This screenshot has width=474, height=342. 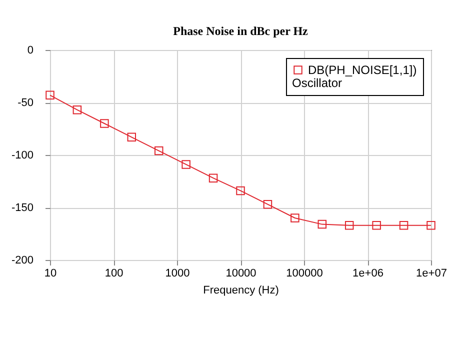 What do you see at coordinates (241, 31) in the screenshot?
I see `chart-title: Phase Noise in dBc per Hz` at bounding box center [241, 31].